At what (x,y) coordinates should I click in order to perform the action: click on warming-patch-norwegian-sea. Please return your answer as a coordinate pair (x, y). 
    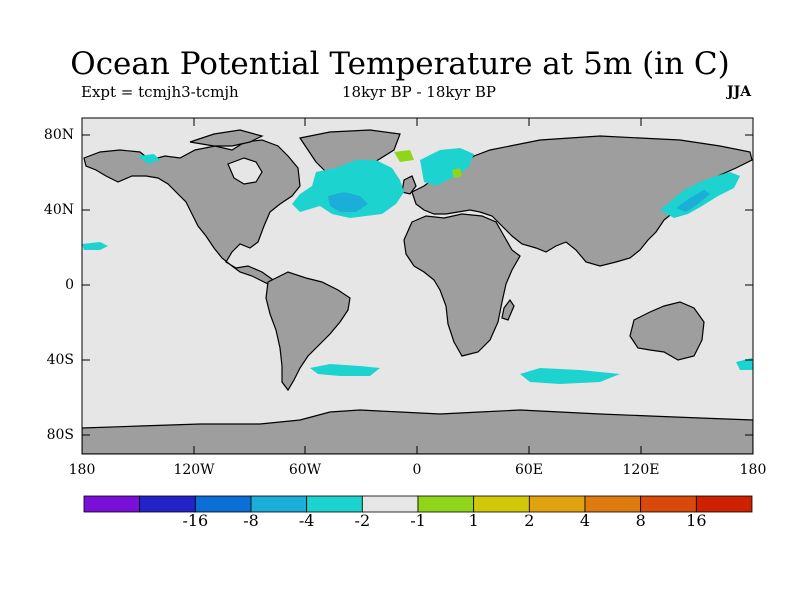
    Looking at the image, I should click on (404, 156).